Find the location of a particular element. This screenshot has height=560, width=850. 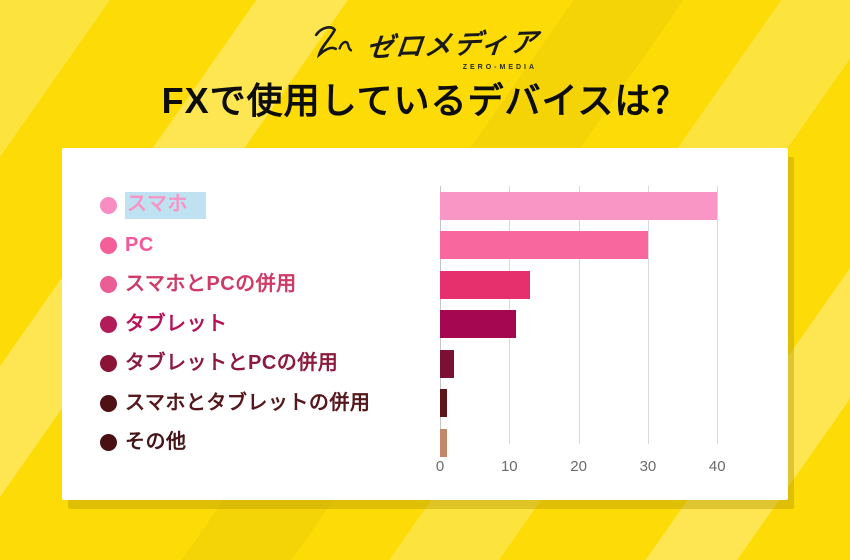

legend-item: スマホとPCの併用 is located at coordinates (270, 284).